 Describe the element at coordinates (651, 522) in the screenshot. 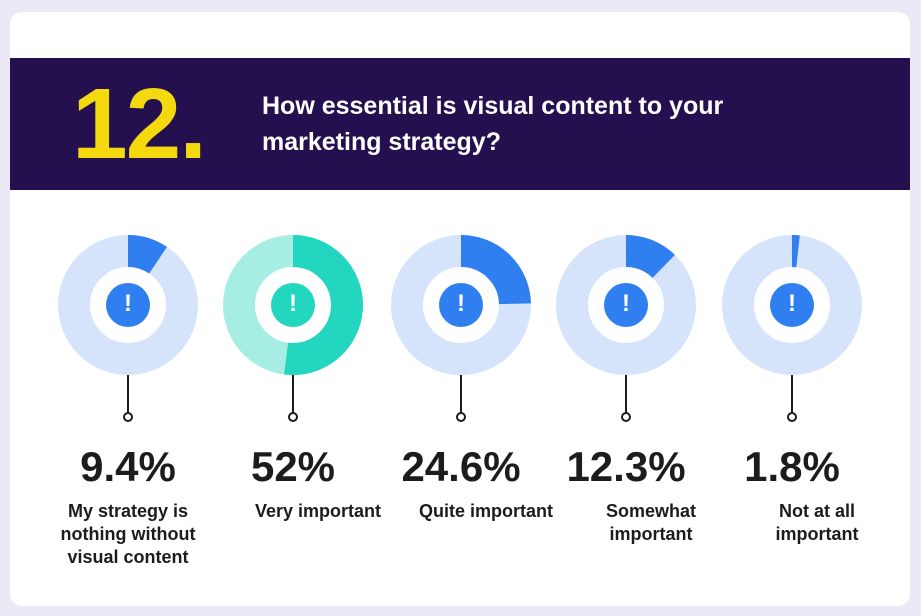

I see `category-label: Somewhat important` at that location.